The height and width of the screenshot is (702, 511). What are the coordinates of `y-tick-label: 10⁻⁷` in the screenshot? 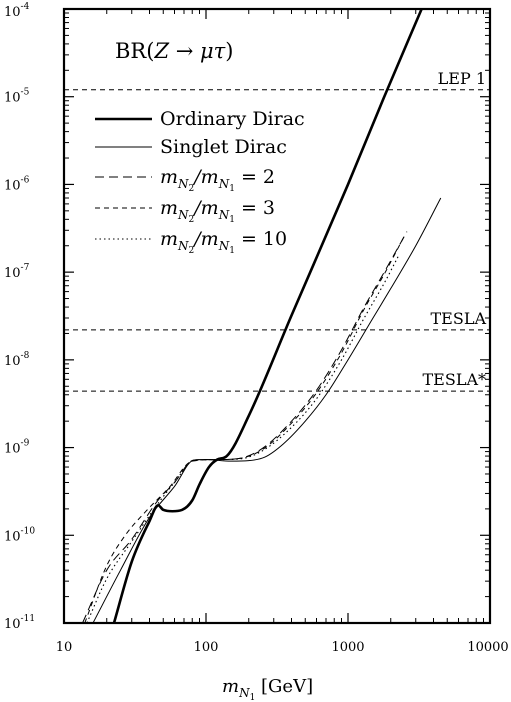 It's located at (17, 272).